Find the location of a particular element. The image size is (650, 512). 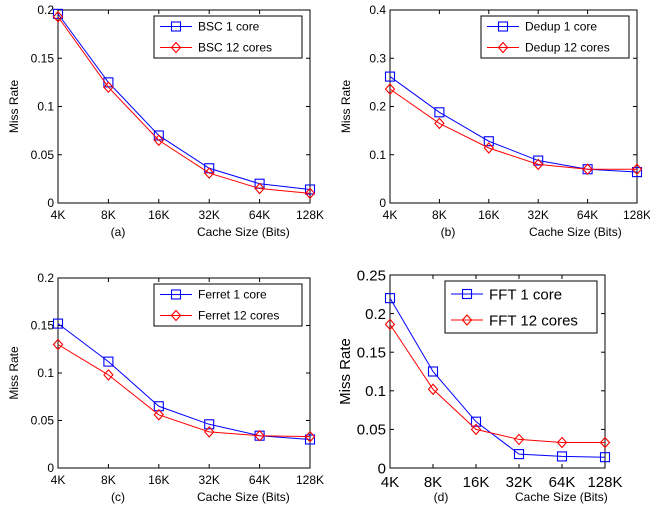

legend-label: FFT 1 core is located at coordinates (525, 294).